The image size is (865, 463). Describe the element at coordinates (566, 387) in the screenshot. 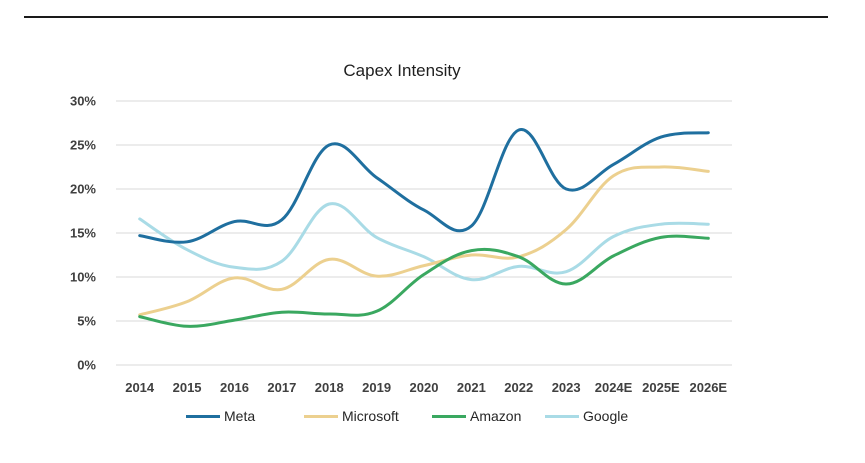

I see `x-tick-label: 2023` at that location.